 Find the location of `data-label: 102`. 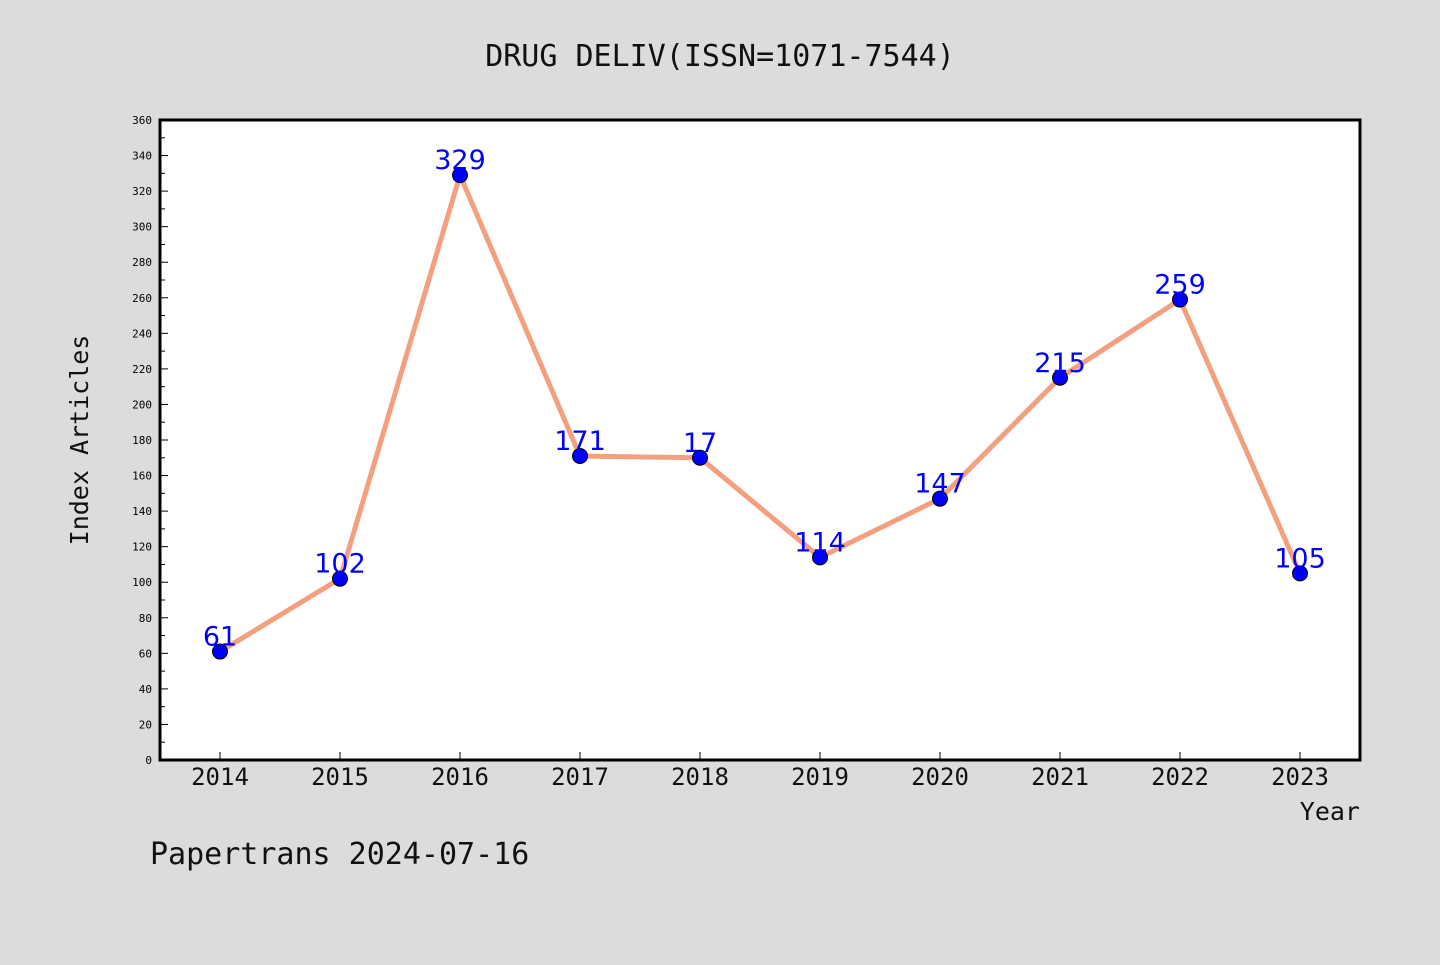

data-label: 102 is located at coordinates (340, 564).